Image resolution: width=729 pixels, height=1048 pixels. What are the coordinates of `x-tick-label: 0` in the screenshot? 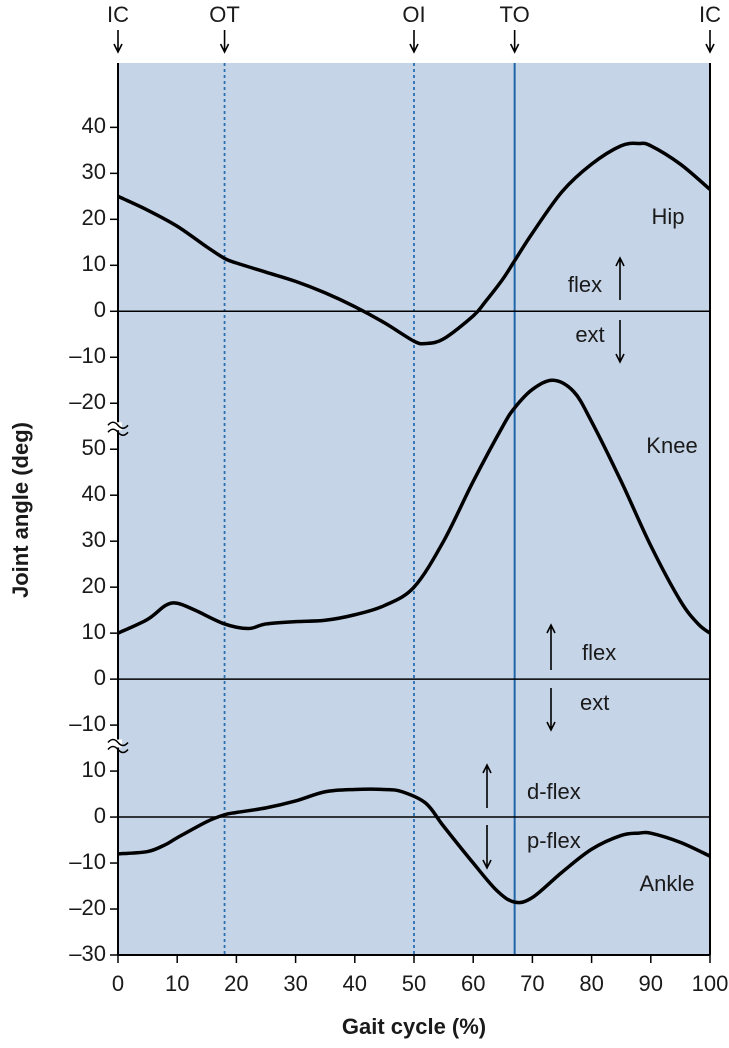 It's located at (118, 983).